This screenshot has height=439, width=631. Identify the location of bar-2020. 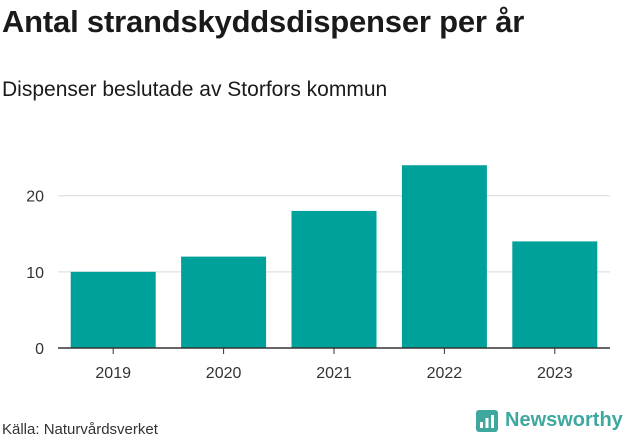
(224, 302).